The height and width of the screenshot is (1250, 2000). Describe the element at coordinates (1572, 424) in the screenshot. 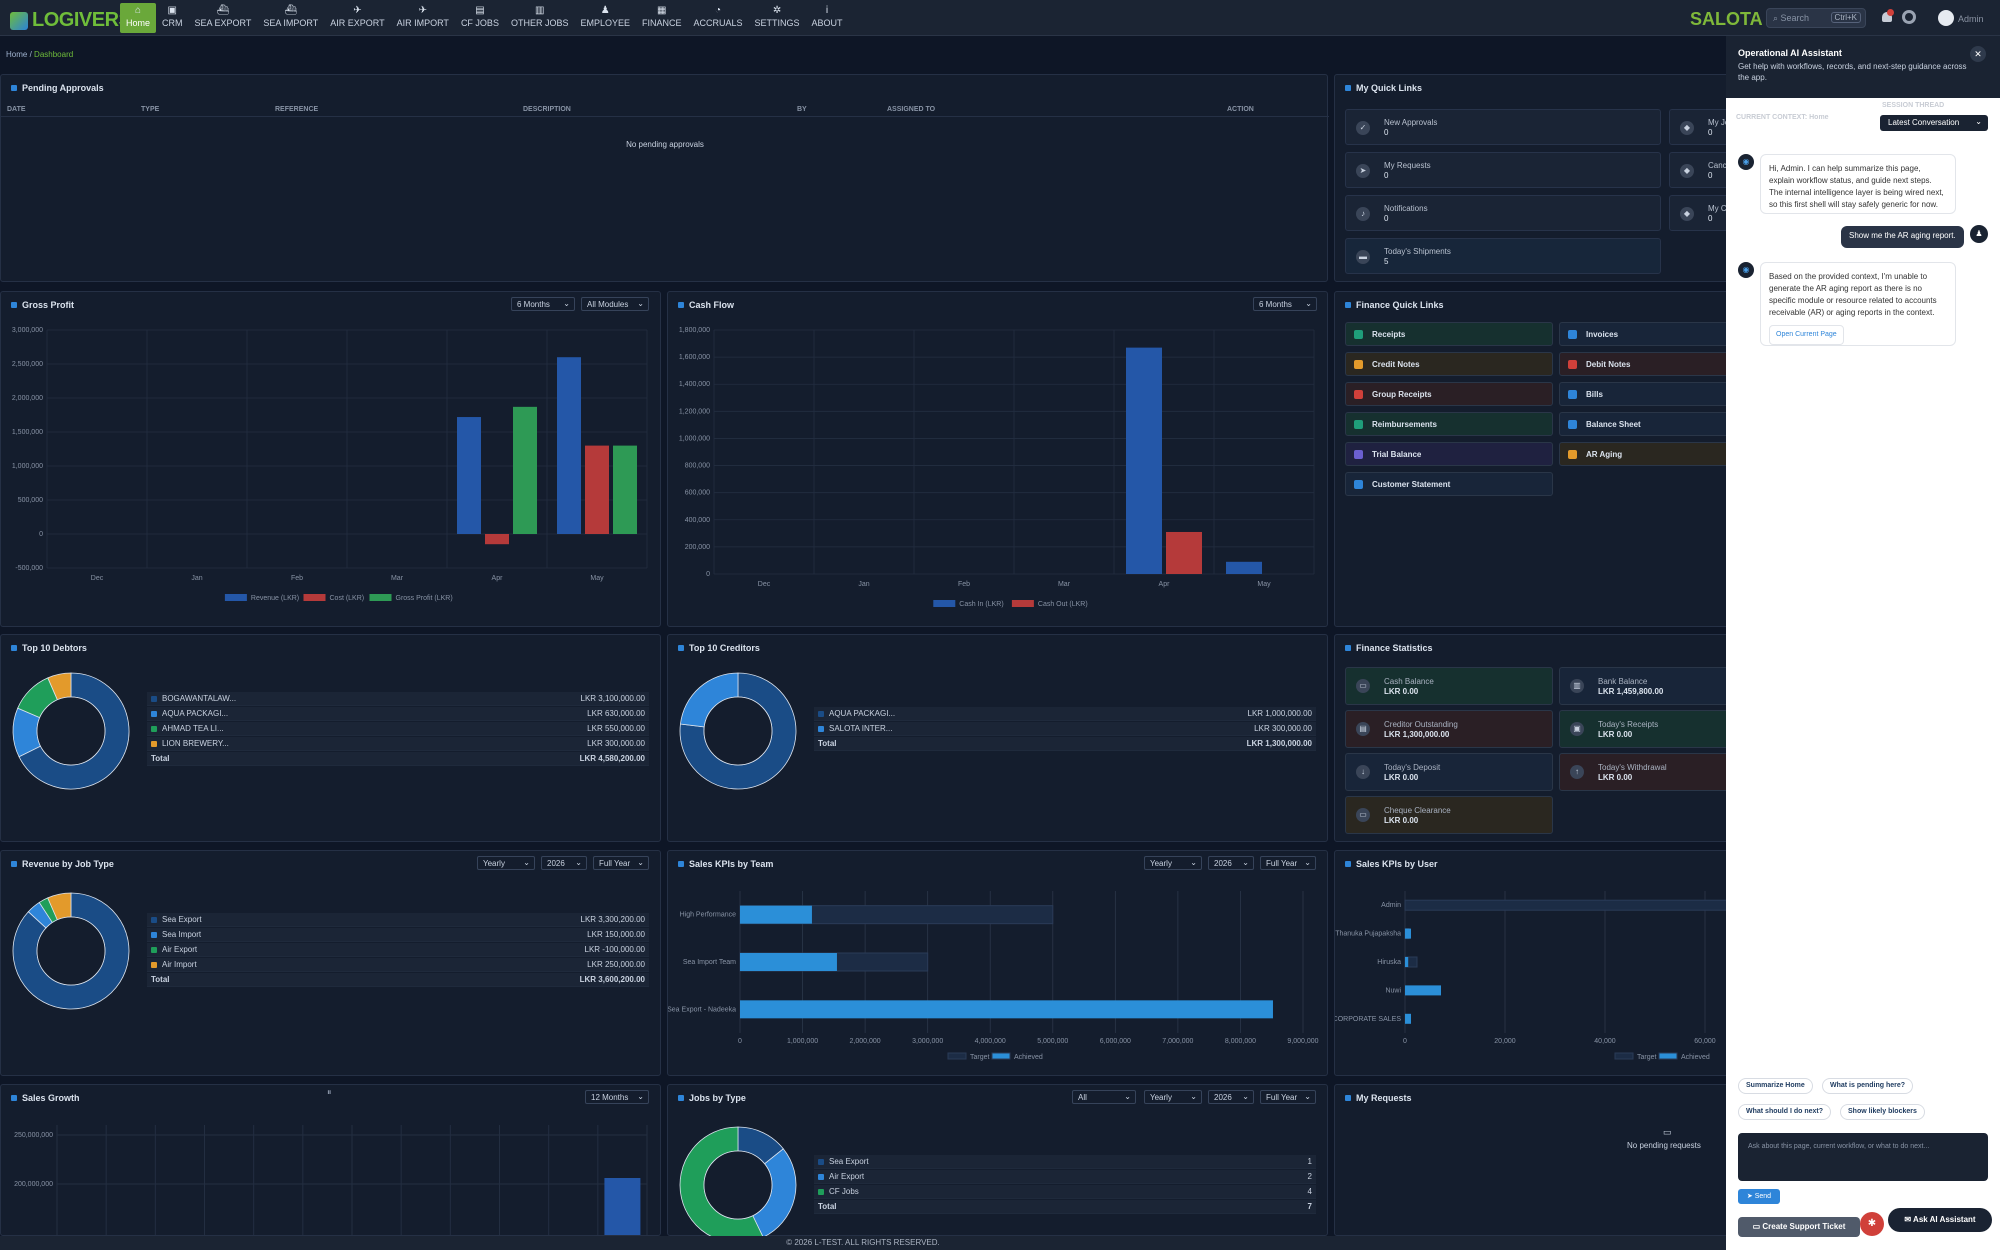

I see `finance-icon` at that location.